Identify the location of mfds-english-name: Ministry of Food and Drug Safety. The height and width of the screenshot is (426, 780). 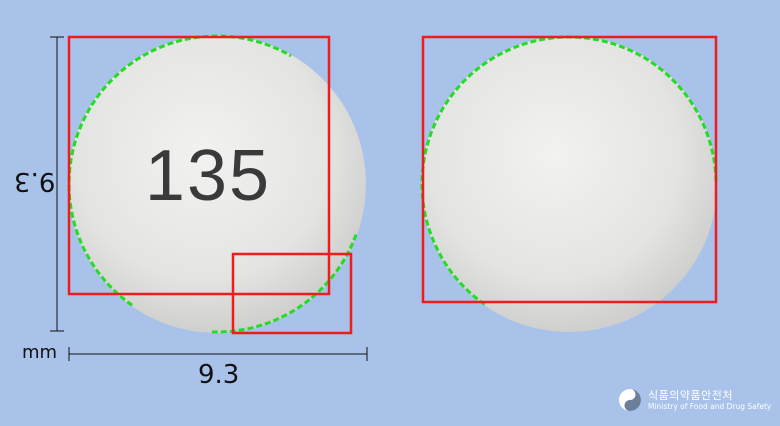
(710, 406).